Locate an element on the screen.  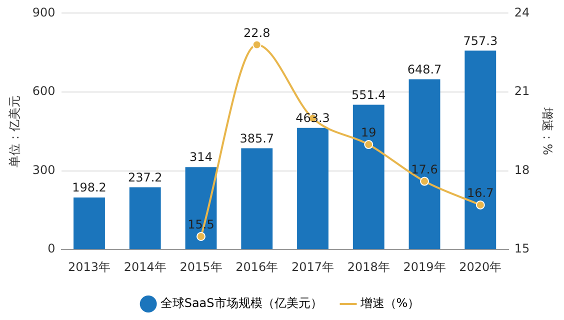
data-label: 198.2 is located at coordinates (89, 187).